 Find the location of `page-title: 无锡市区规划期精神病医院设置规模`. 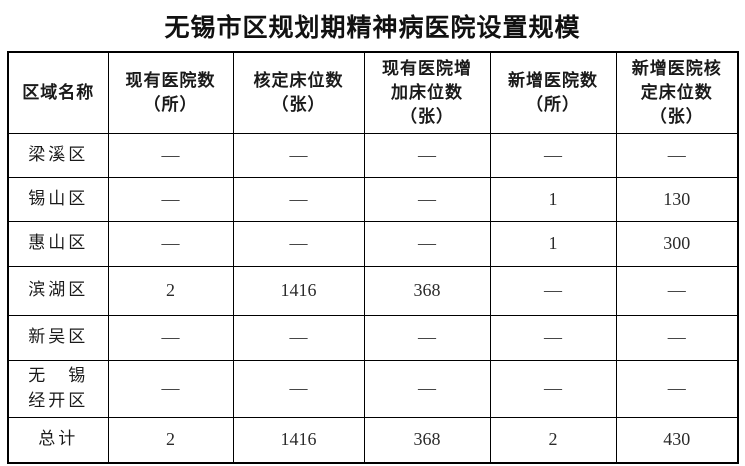

page-title: 无锡市区规划期精神病医院设置规模 is located at coordinates (372, 28).